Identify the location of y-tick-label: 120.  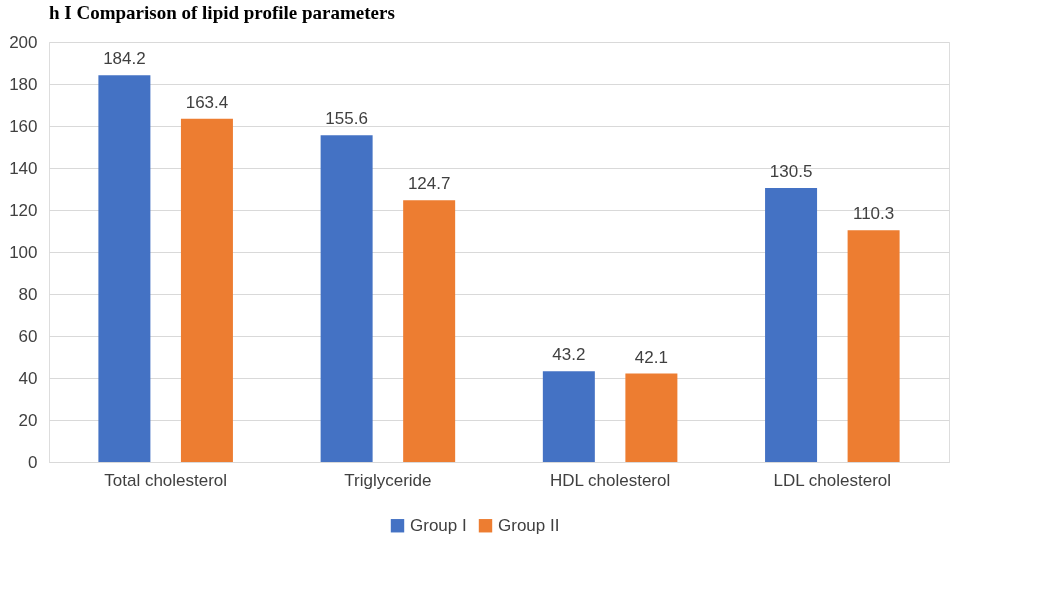
(23, 210).